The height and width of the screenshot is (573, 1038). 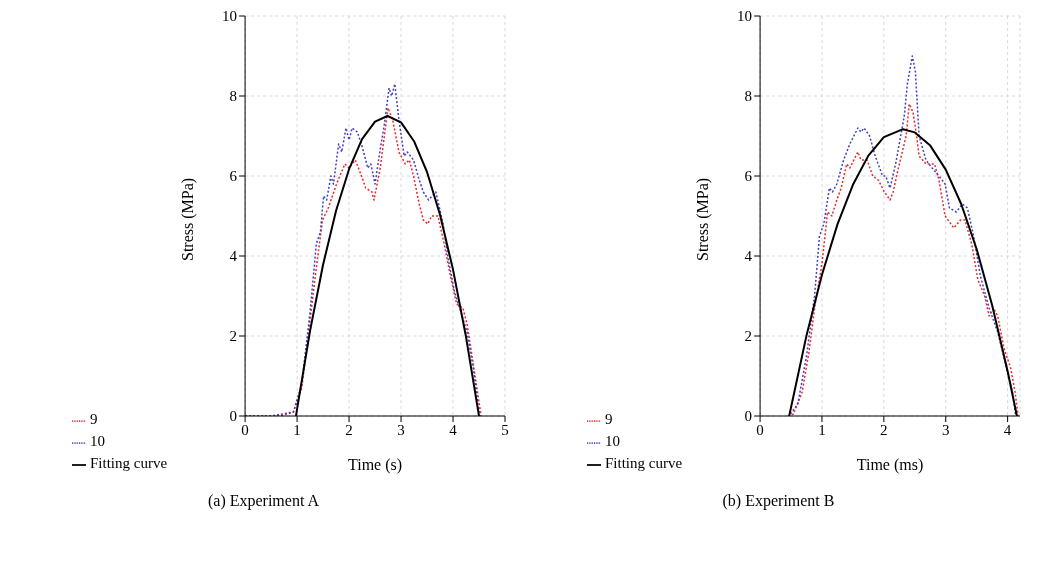 I want to click on x-axis-title: Time (ms), so click(x=890, y=465).